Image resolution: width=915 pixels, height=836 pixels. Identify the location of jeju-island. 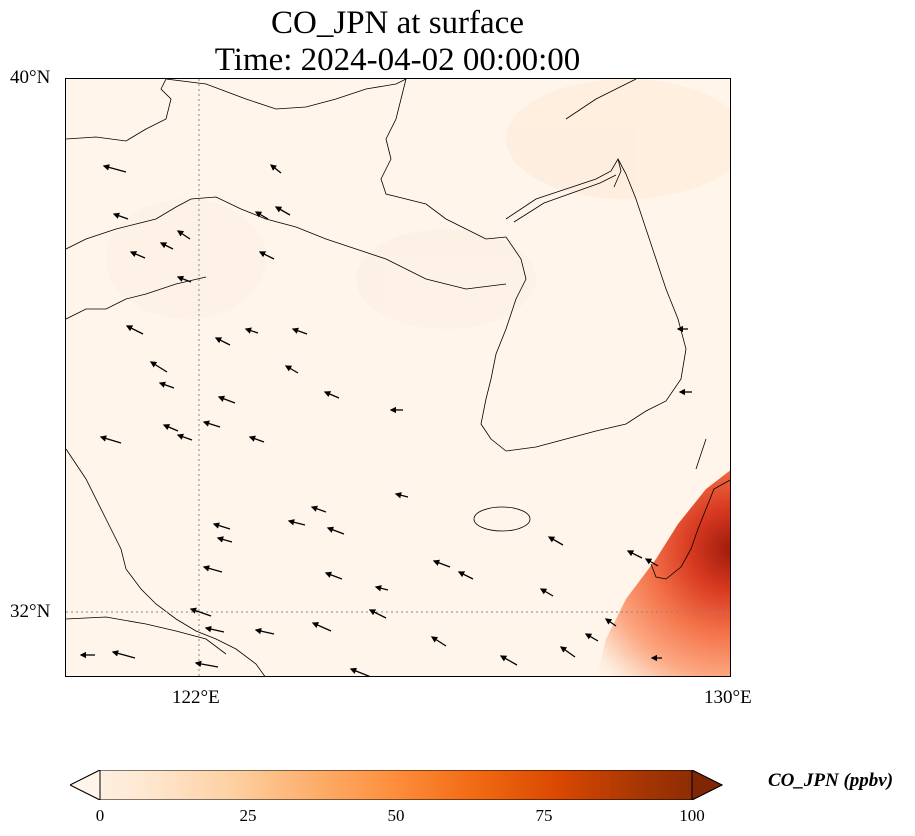
(502, 519).